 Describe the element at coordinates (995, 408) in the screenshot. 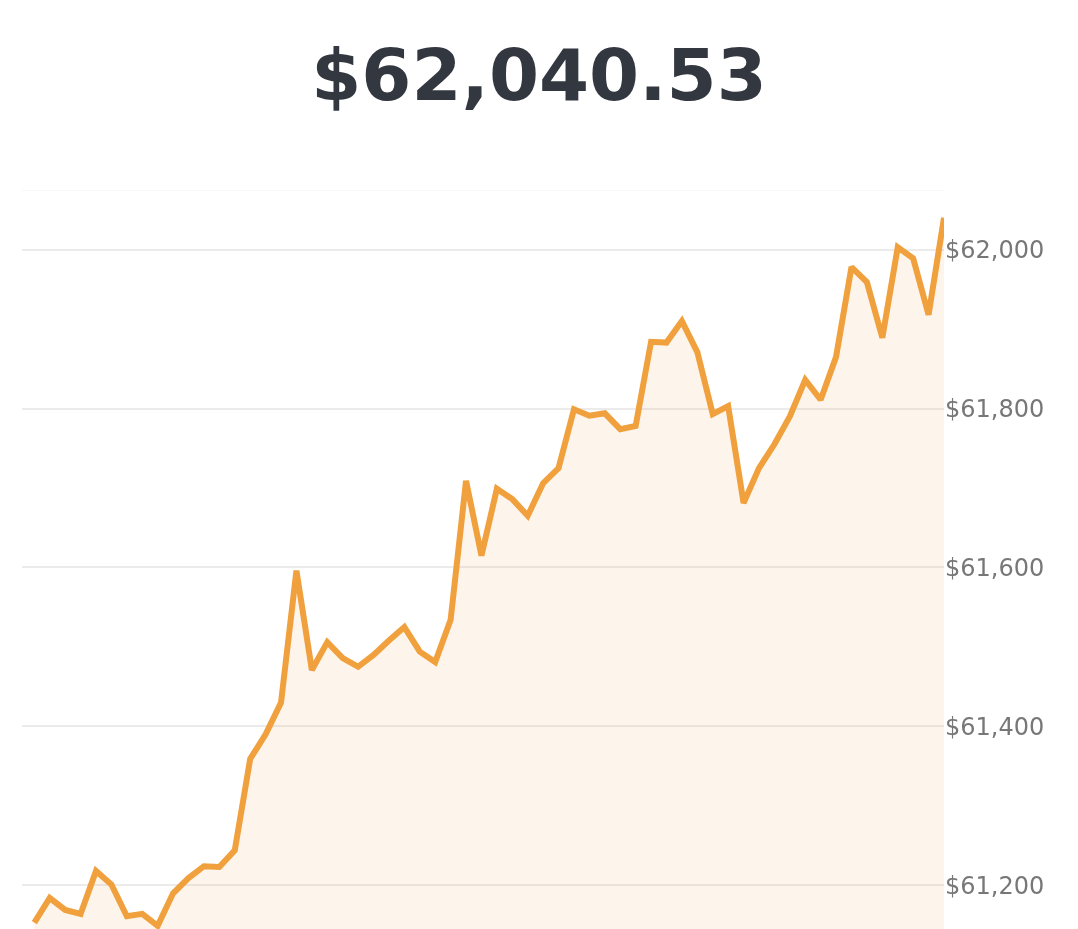

I see `y-tick-label: $61,800` at that location.